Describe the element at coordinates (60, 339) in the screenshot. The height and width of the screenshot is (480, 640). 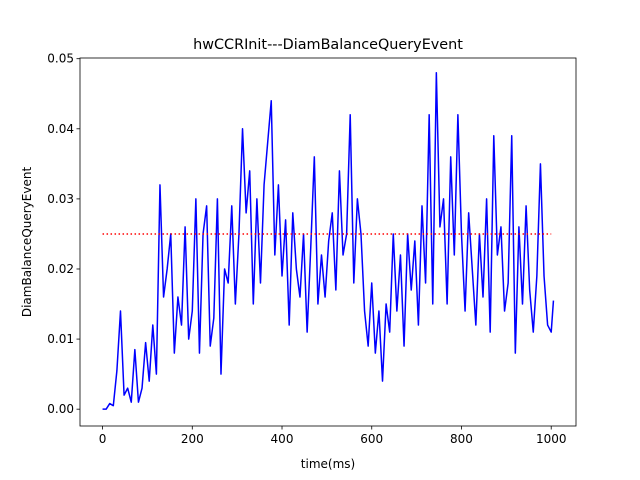
I see `y-tick-label: 0.01` at that location.